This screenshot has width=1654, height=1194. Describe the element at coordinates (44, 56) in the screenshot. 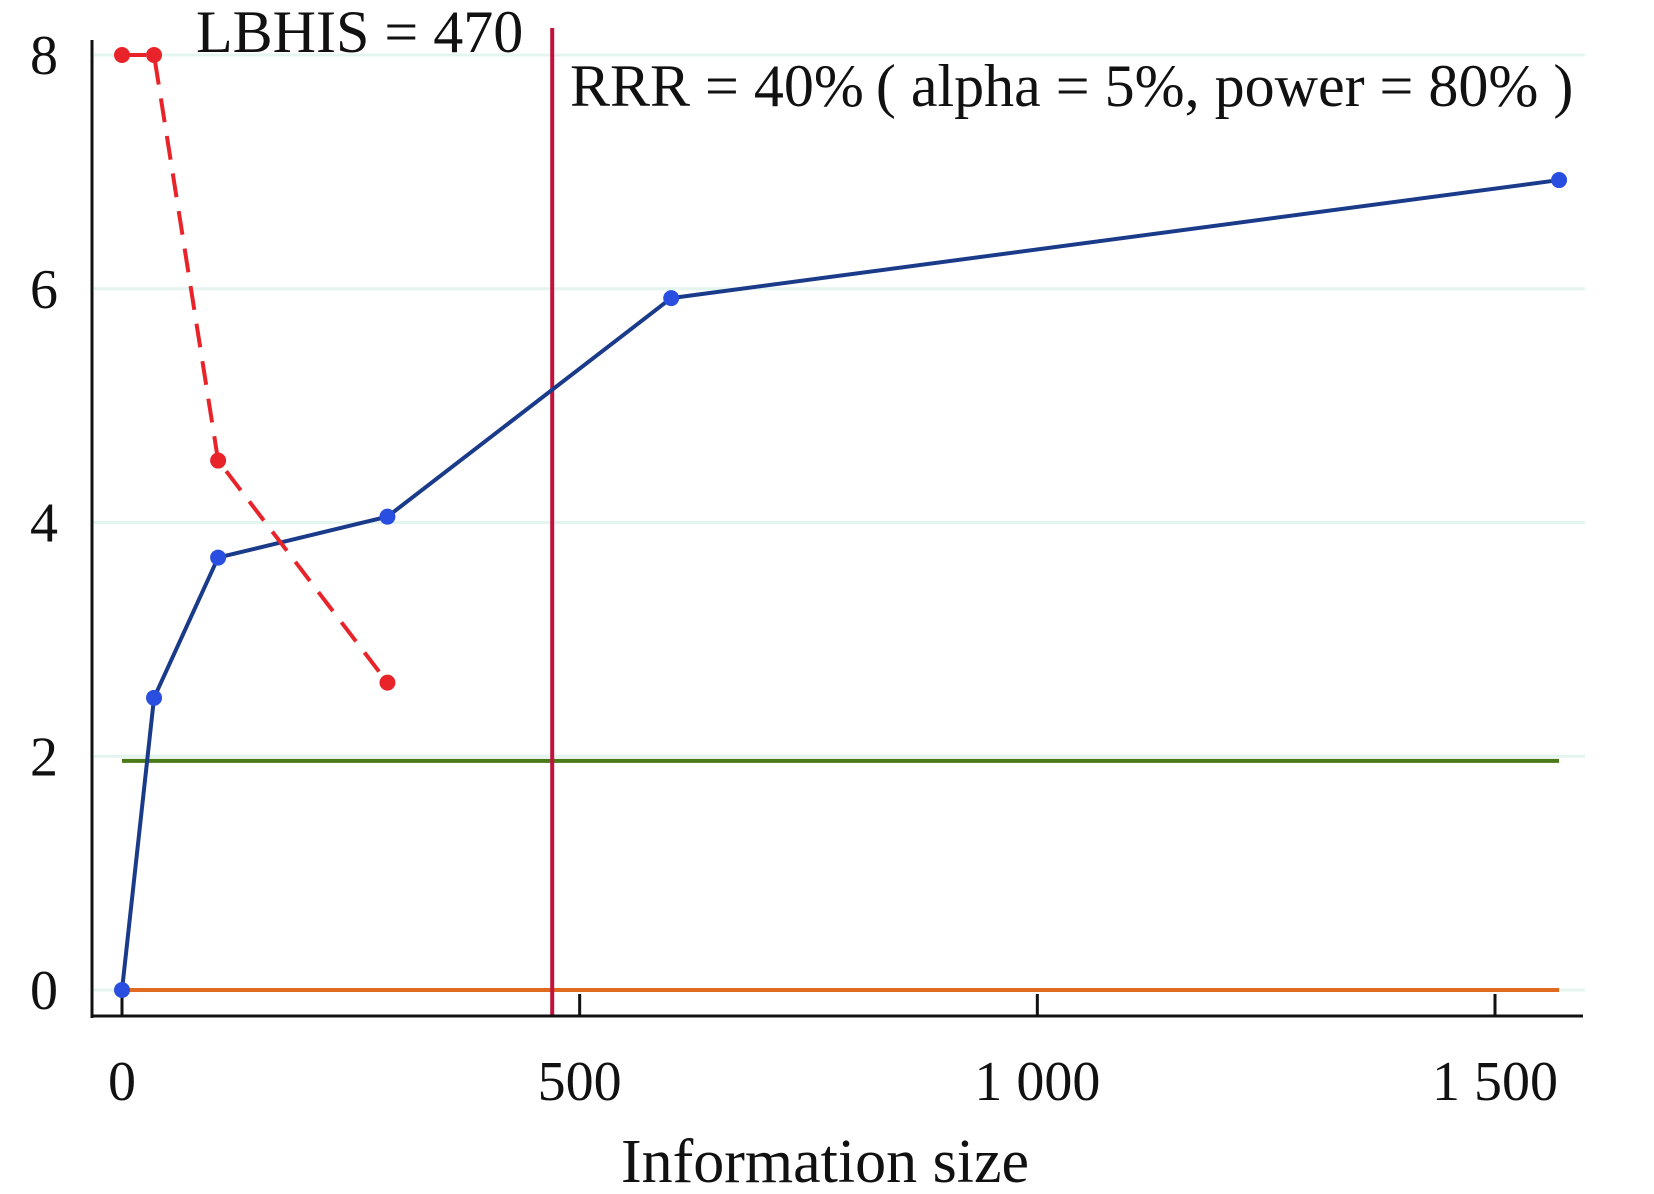

I see `y-tick-label: 8` at that location.